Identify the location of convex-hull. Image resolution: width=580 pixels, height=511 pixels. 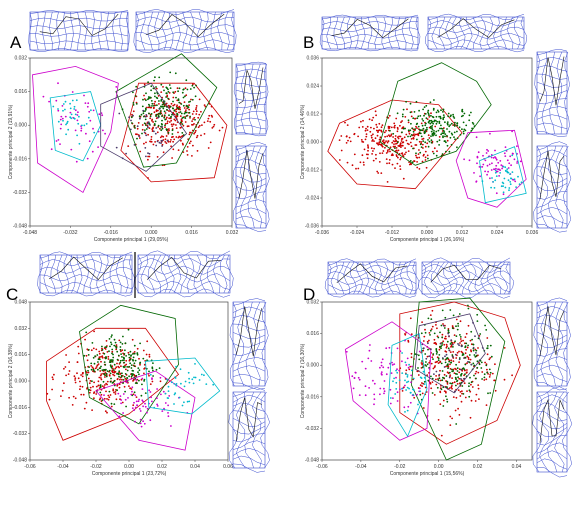
(450, 353).